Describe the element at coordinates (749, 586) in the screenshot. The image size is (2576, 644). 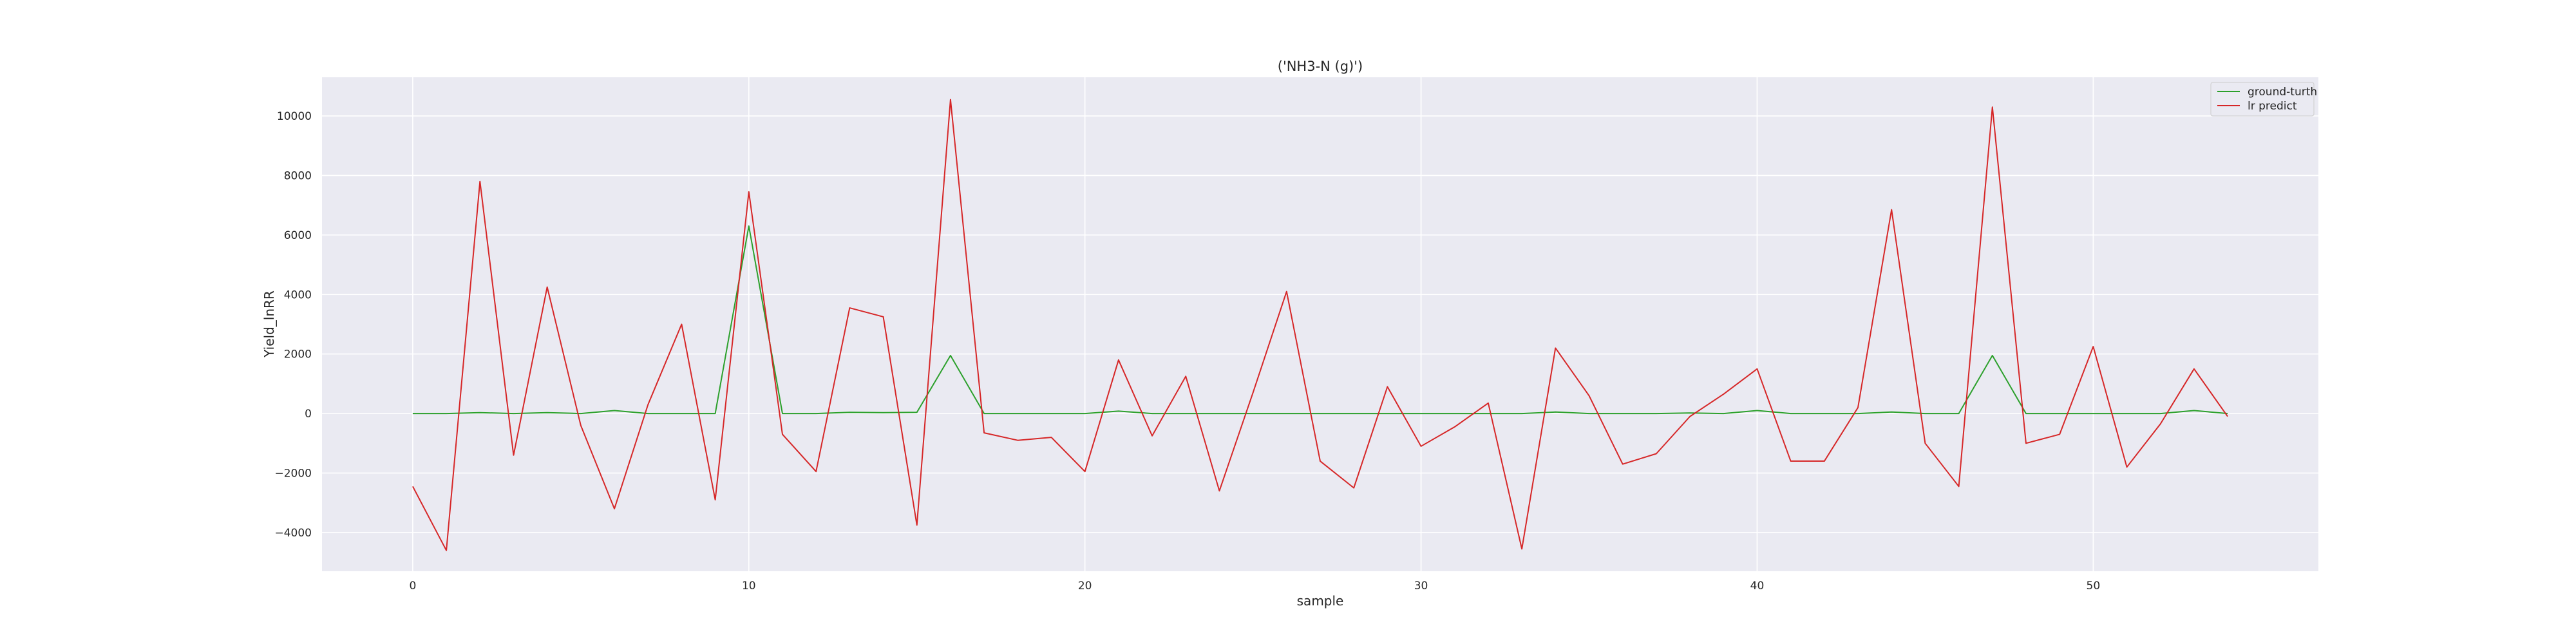
I see `x-tick-label: 10` at that location.